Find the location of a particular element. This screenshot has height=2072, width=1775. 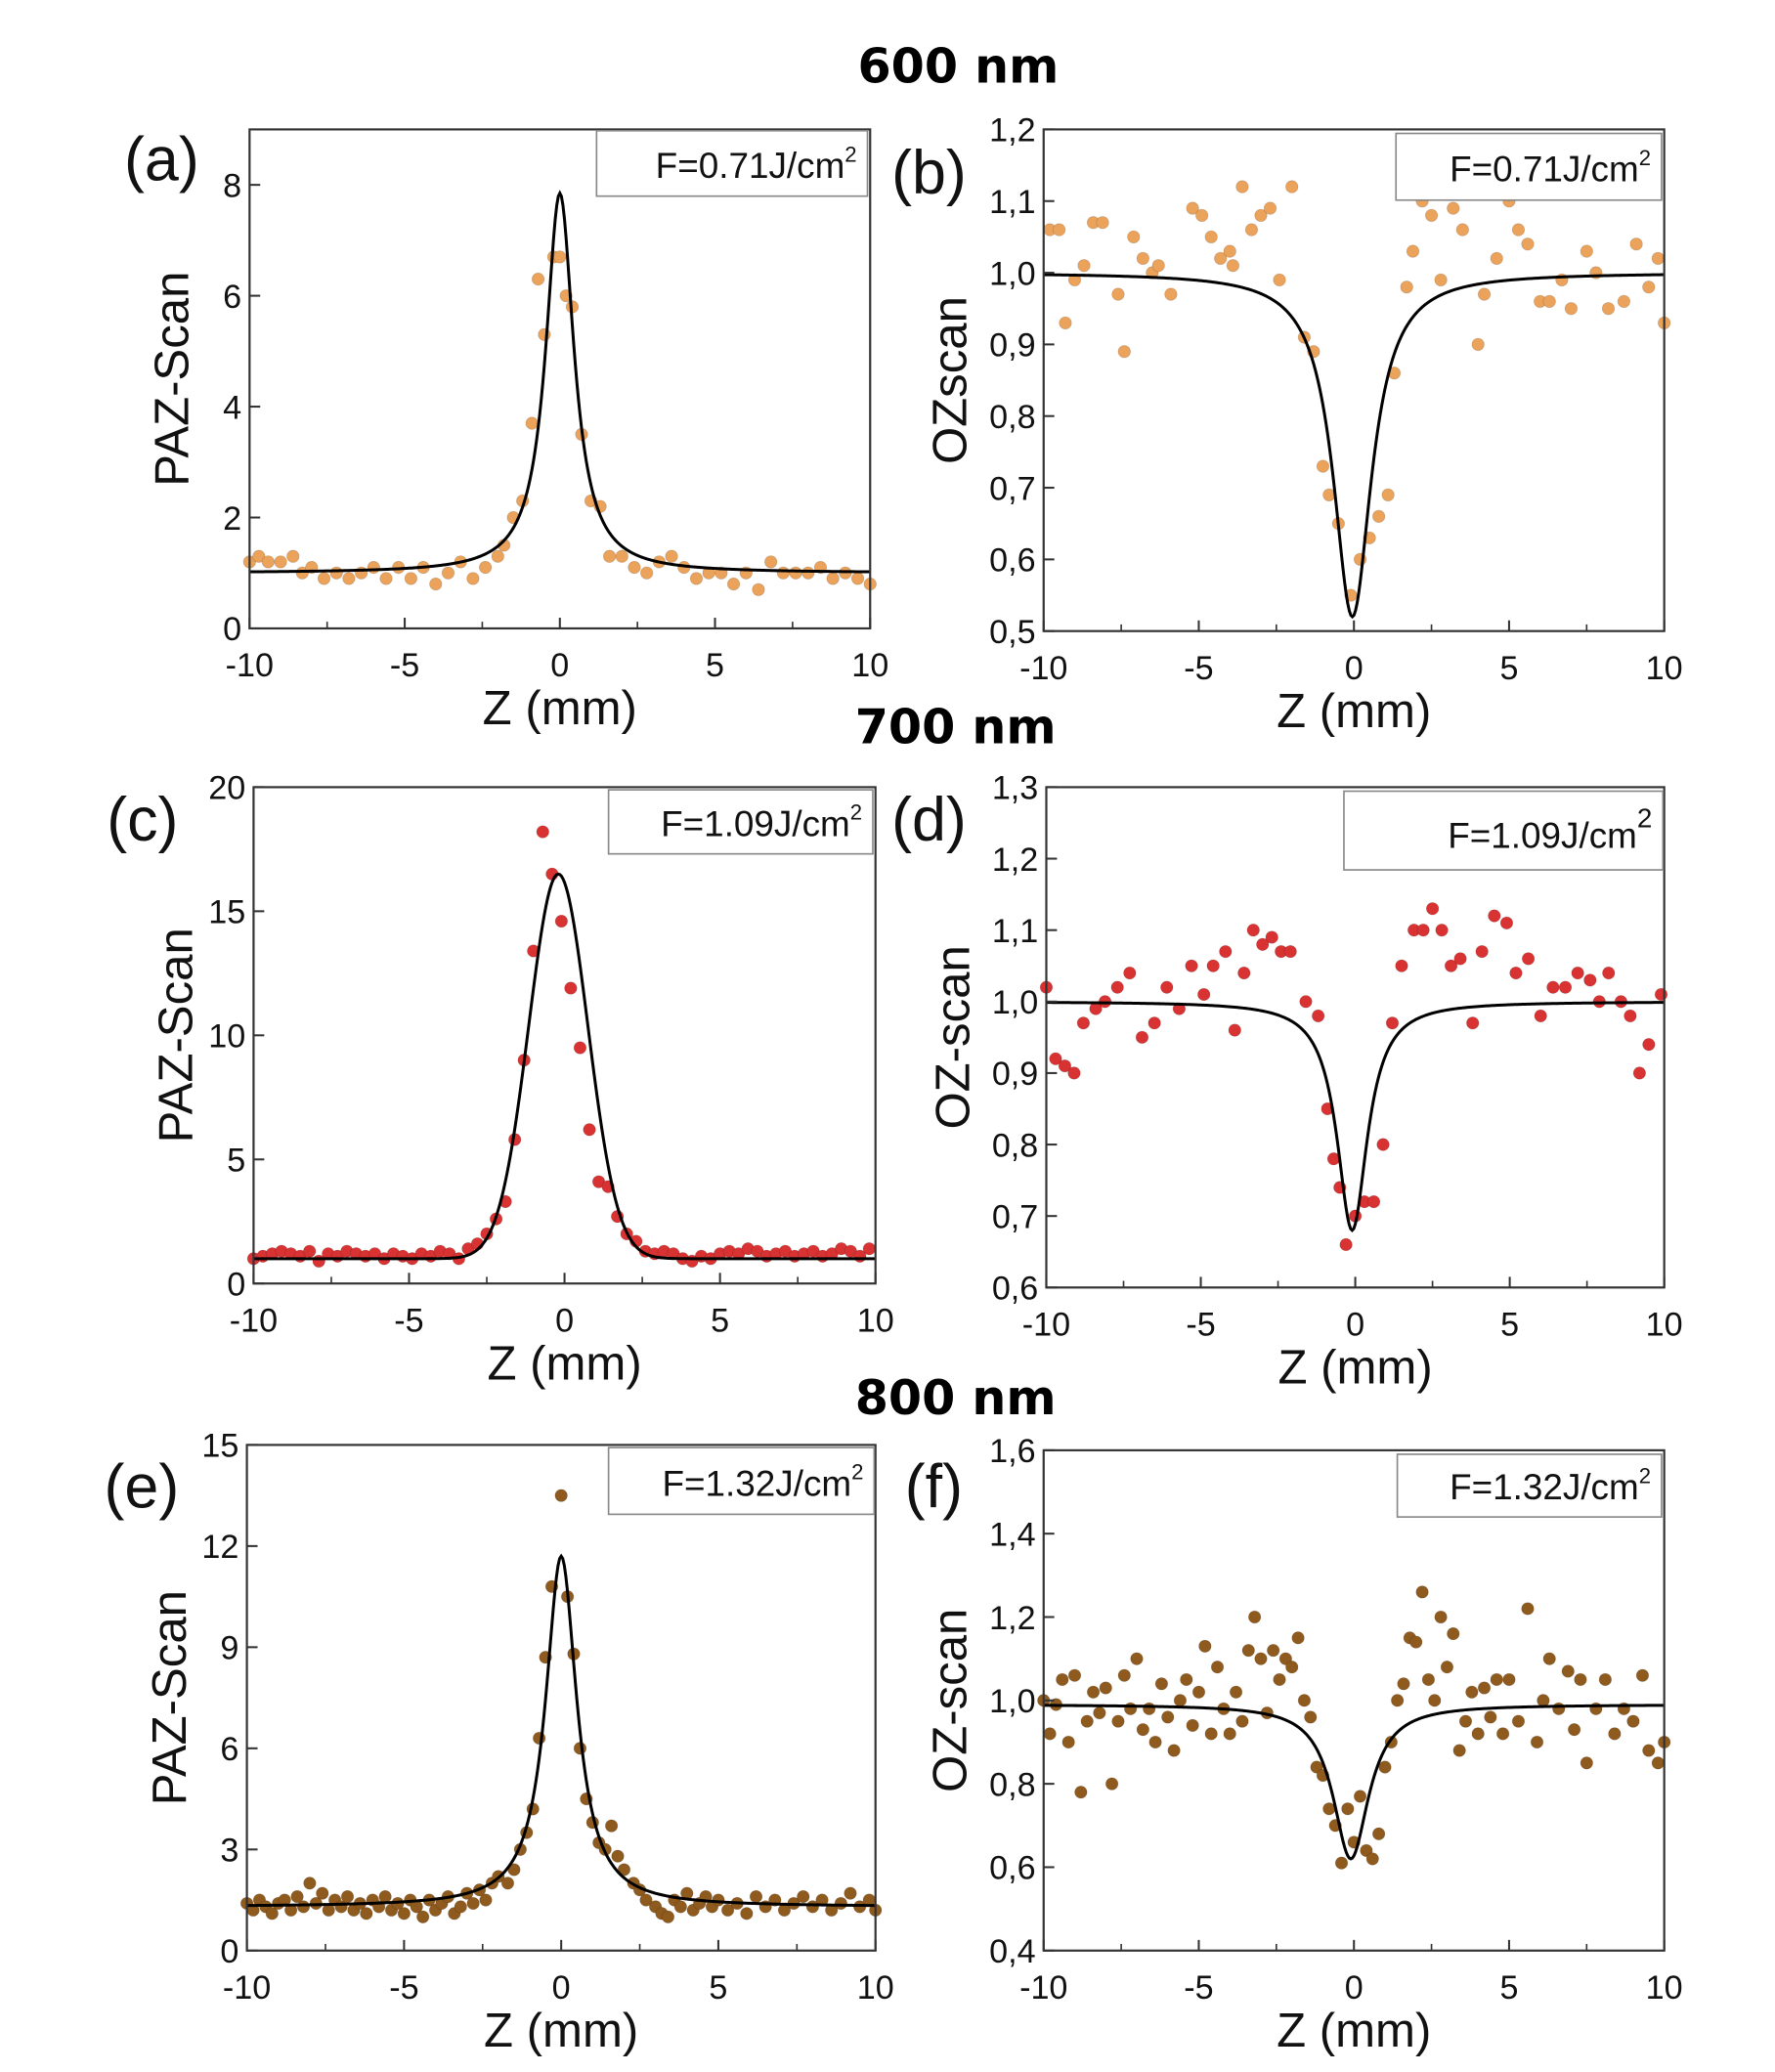

y-tick-label: 3 is located at coordinates (229, 1851).